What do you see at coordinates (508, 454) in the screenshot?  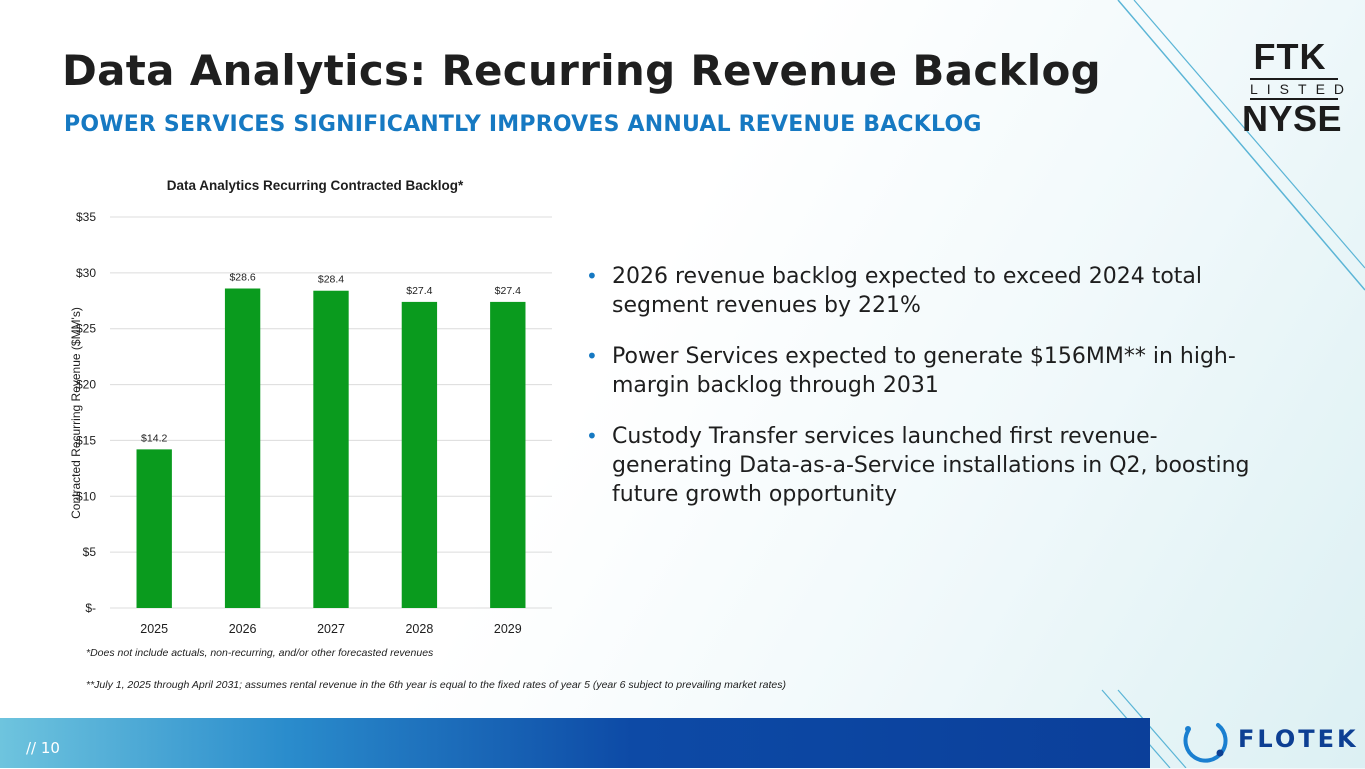 I see `bar-2029` at bounding box center [508, 454].